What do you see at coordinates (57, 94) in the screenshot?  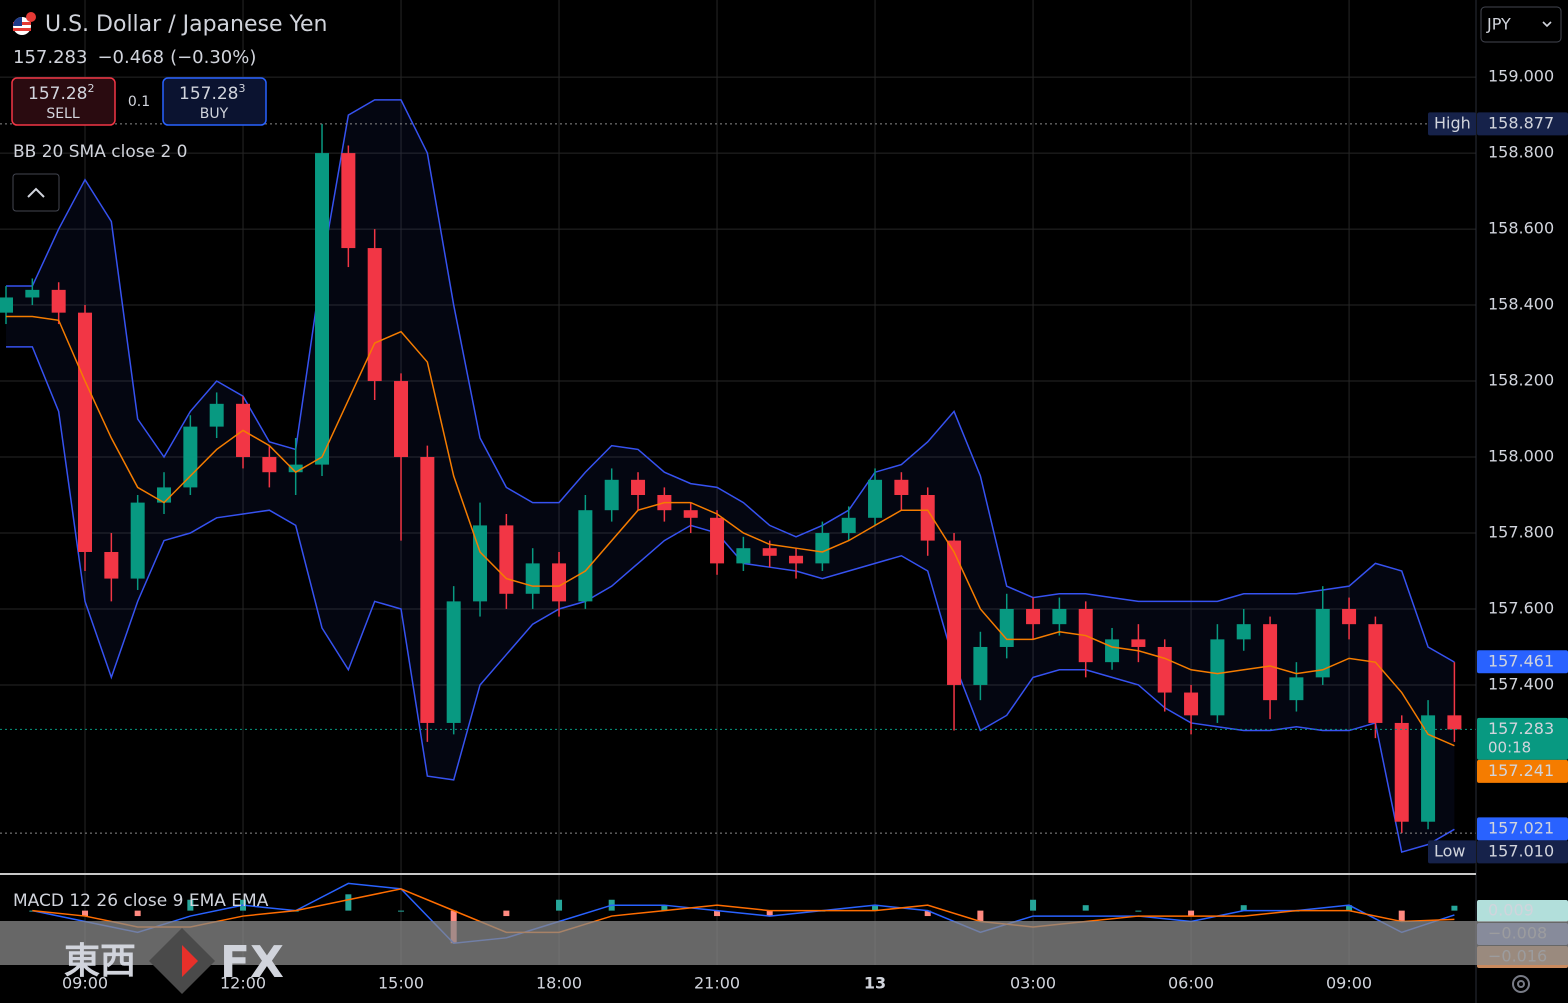 I see `sell-price-main: 157.28` at bounding box center [57, 94].